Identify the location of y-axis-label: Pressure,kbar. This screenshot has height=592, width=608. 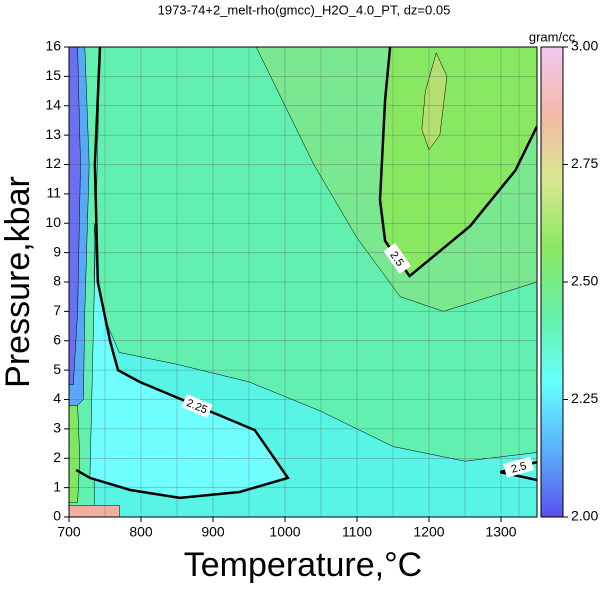
(18, 282).